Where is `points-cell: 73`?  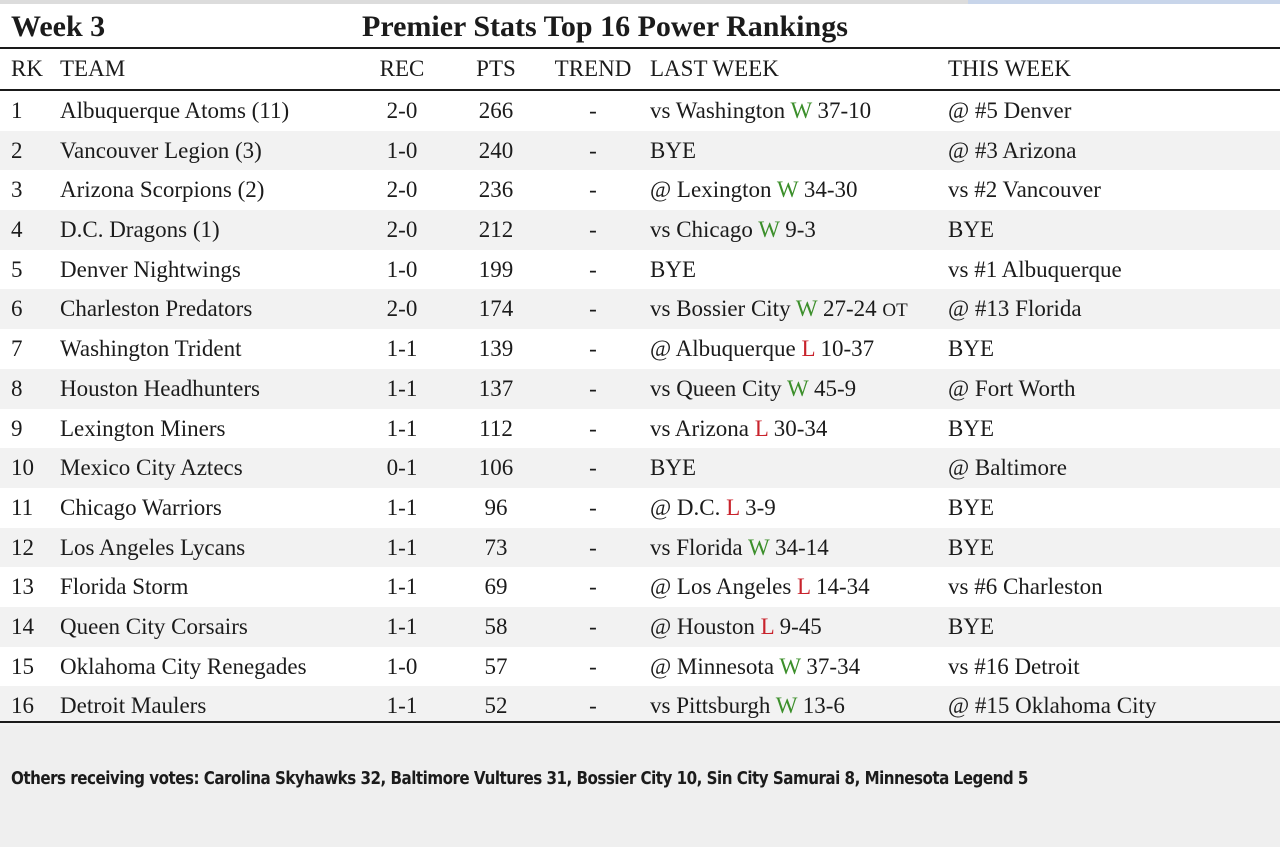 points-cell: 73 is located at coordinates (496, 547).